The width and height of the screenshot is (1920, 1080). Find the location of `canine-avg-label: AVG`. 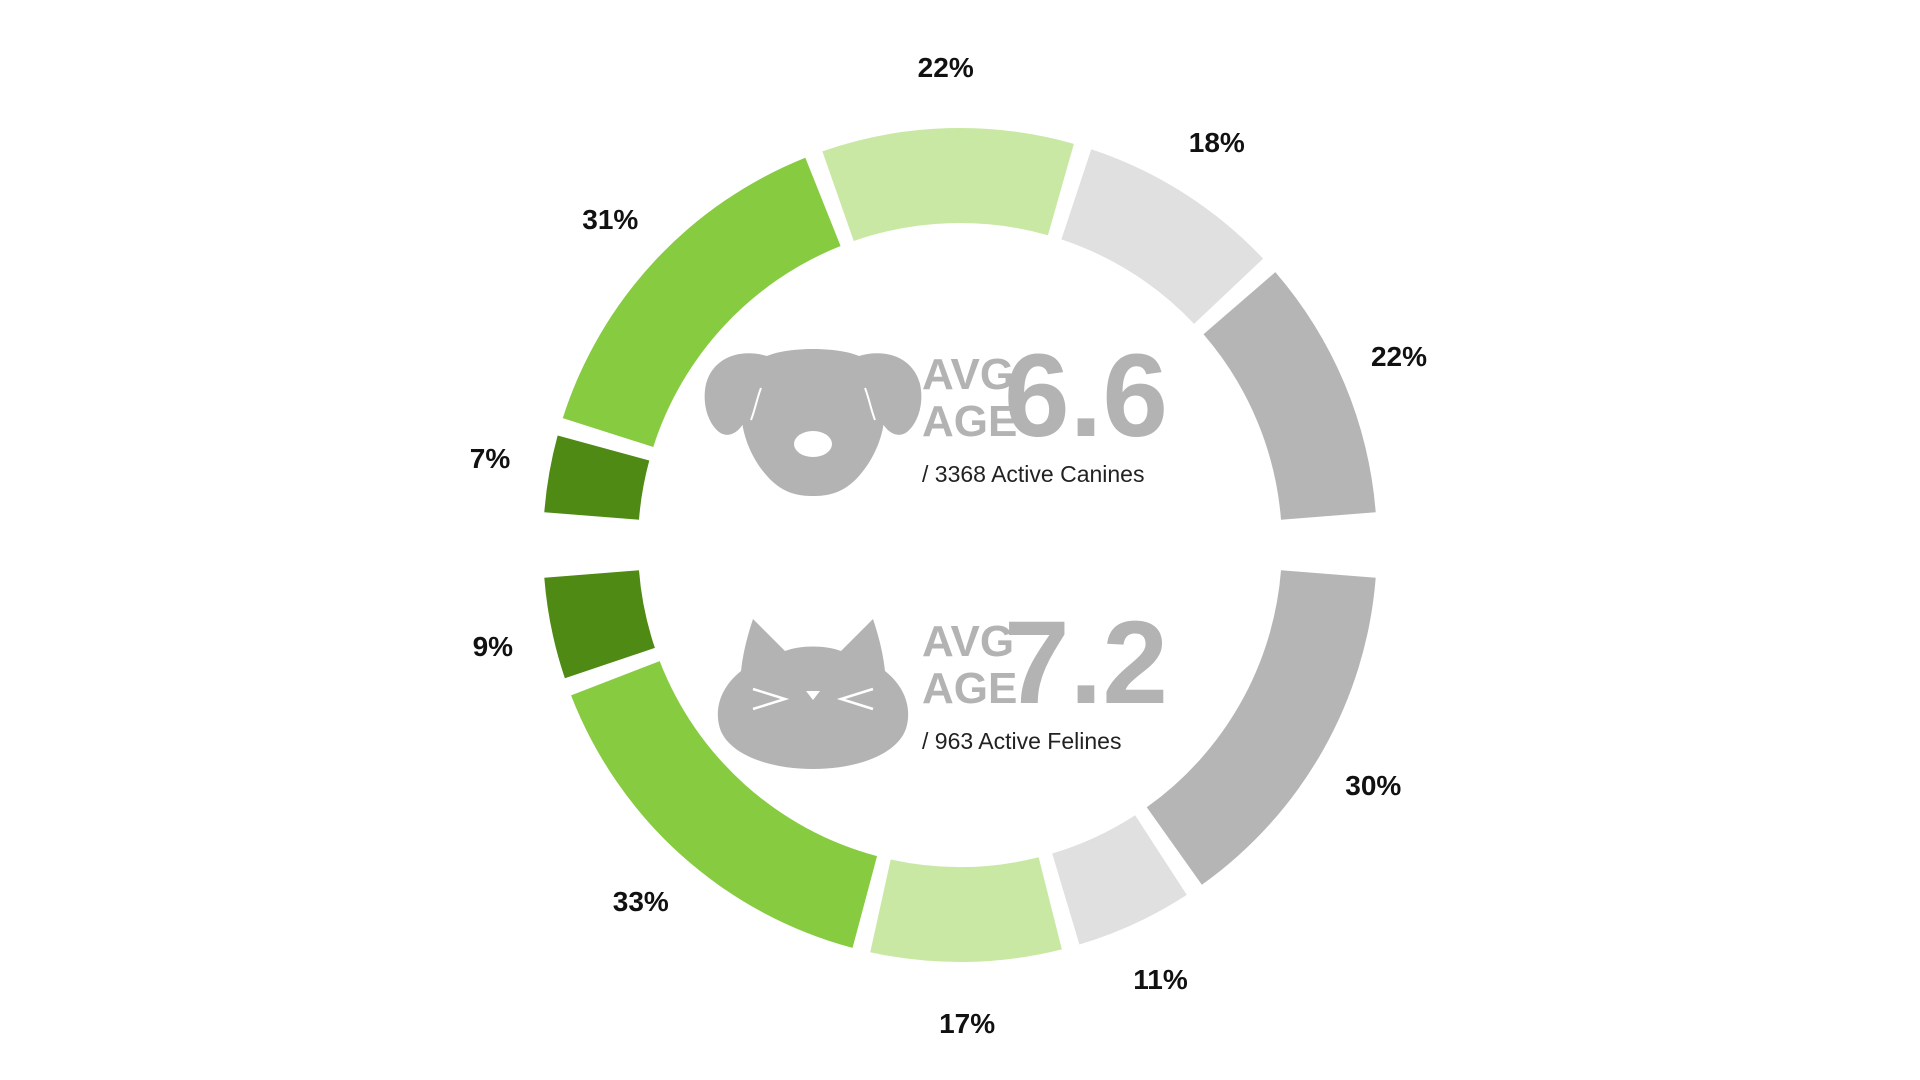

canine-avg-label: AVG is located at coordinates (968, 374).